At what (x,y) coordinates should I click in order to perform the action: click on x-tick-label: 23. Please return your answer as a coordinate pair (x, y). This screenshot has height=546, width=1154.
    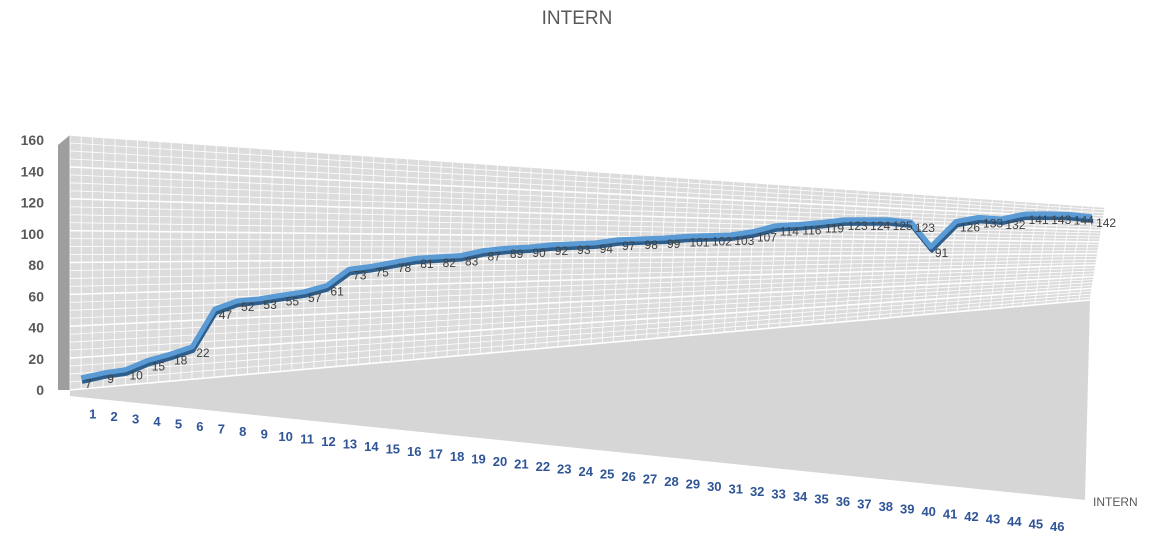
    Looking at the image, I should click on (564, 468).